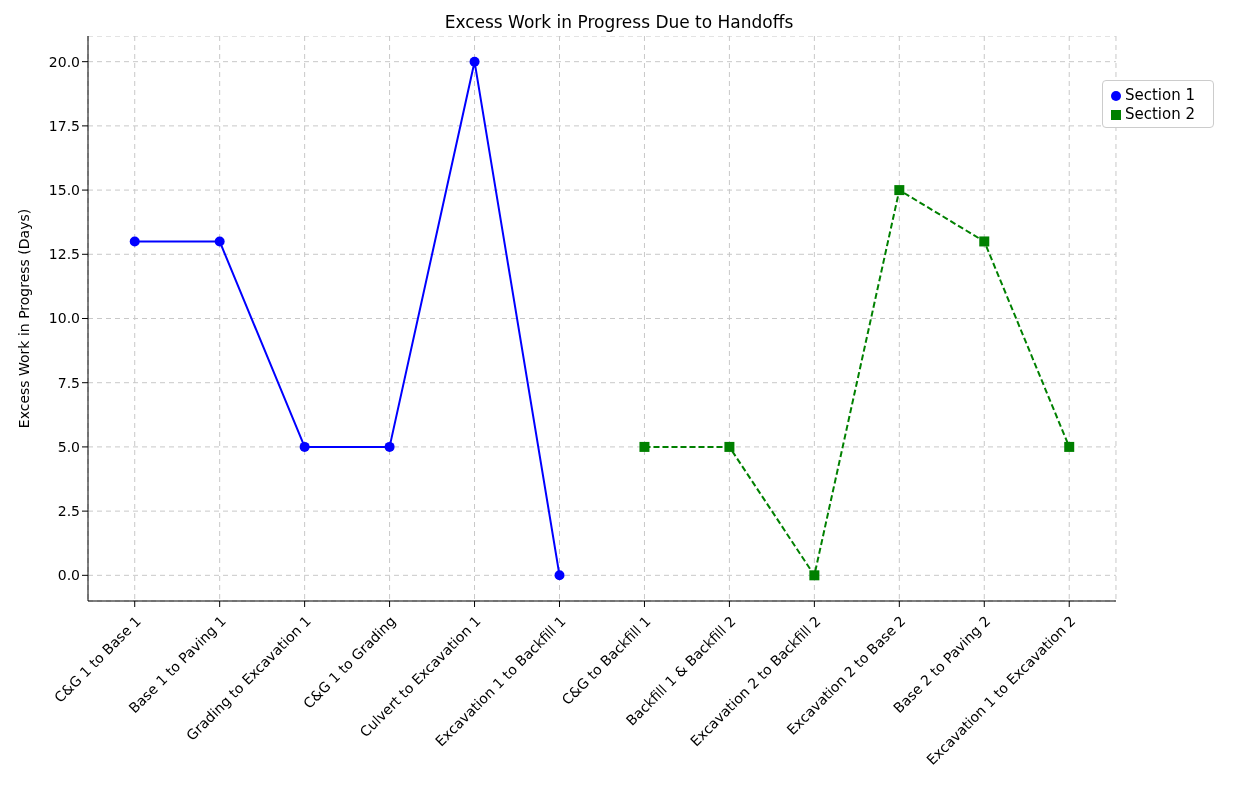  What do you see at coordinates (1159, 114) in the screenshot?
I see `legend-label: Section 2` at bounding box center [1159, 114].